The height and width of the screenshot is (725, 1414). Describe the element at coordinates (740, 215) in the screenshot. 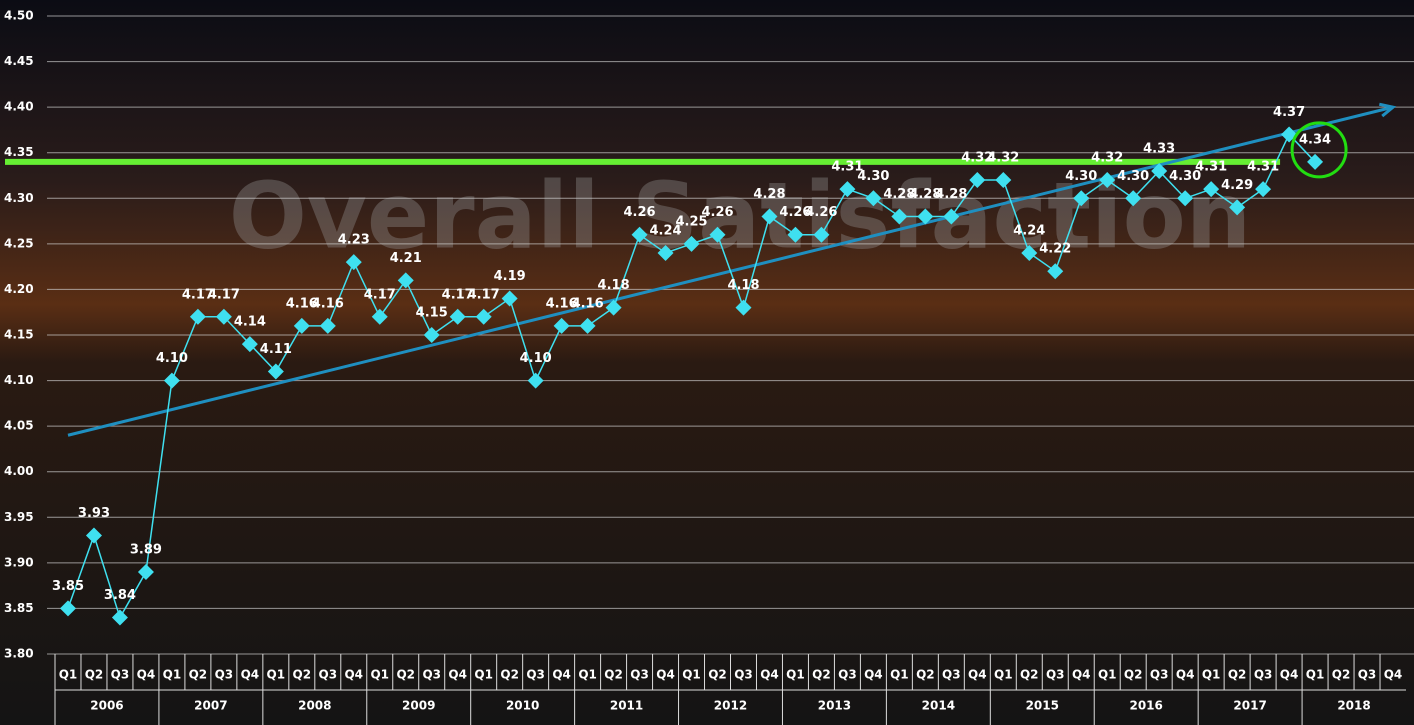

I see `watermark: Overall Satisfaction` at that location.